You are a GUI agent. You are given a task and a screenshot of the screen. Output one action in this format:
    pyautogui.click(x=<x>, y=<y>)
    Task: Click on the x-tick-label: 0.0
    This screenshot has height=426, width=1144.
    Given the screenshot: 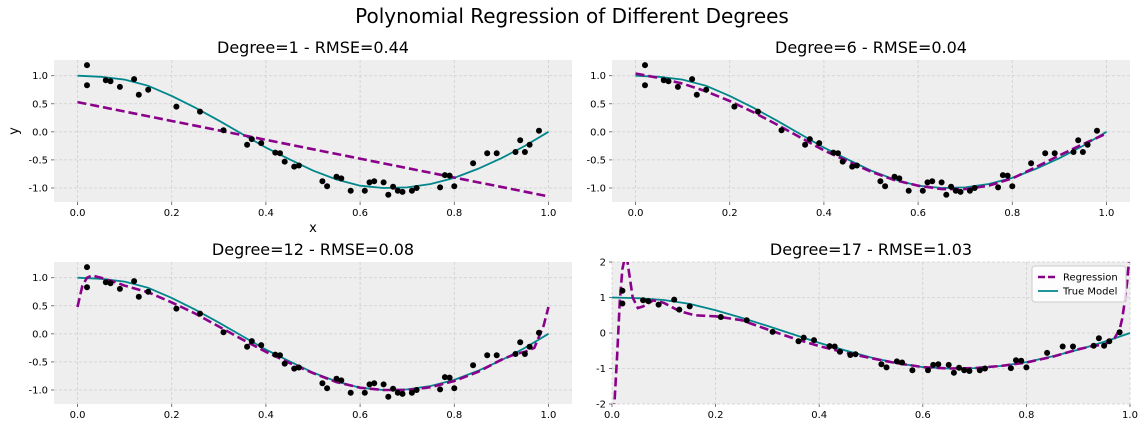 What is the action you would take?
    pyautogui.click(x=612, y=415)
    